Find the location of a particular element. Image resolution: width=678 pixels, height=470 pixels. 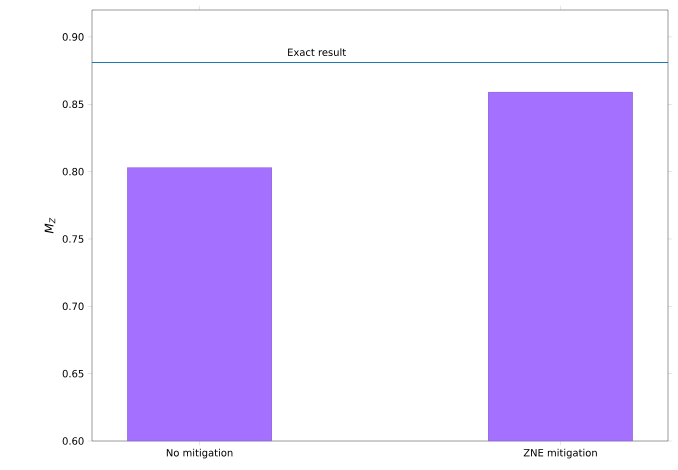

y-tick-label: 0.80 is located at coordinates (73, 172).